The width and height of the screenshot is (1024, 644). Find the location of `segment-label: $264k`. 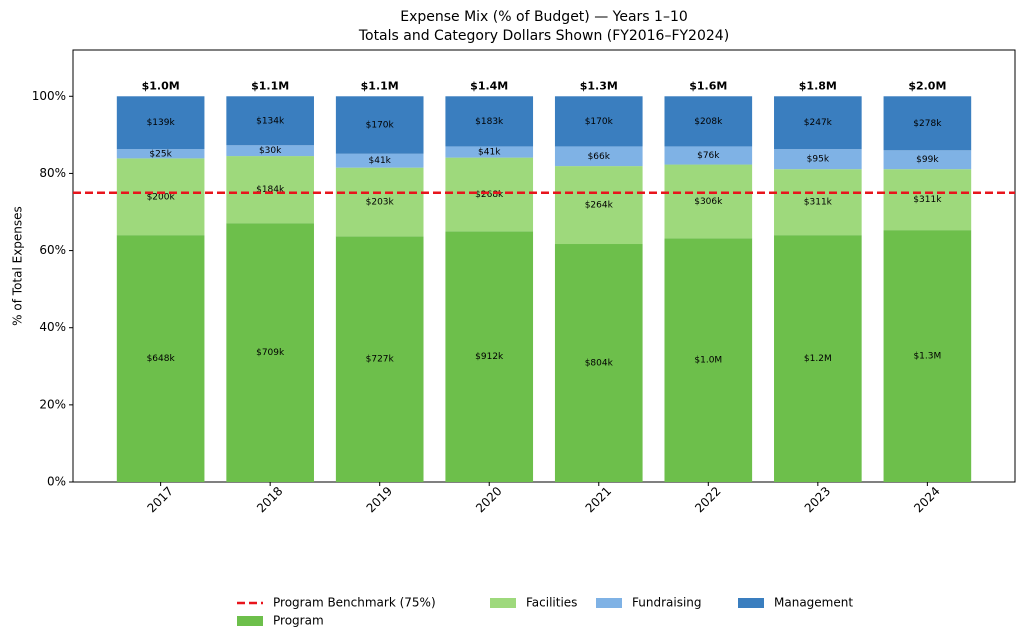

segment-label: $264k is located at coordinates (599, 206).